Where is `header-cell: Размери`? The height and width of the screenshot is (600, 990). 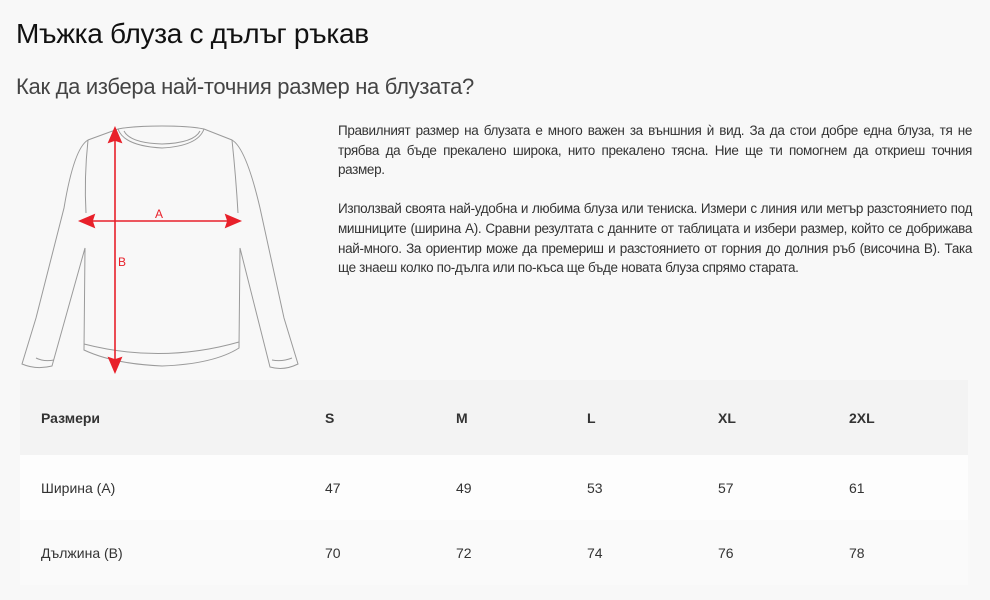
header-cell: Размери is located at coordinates (71, 417).